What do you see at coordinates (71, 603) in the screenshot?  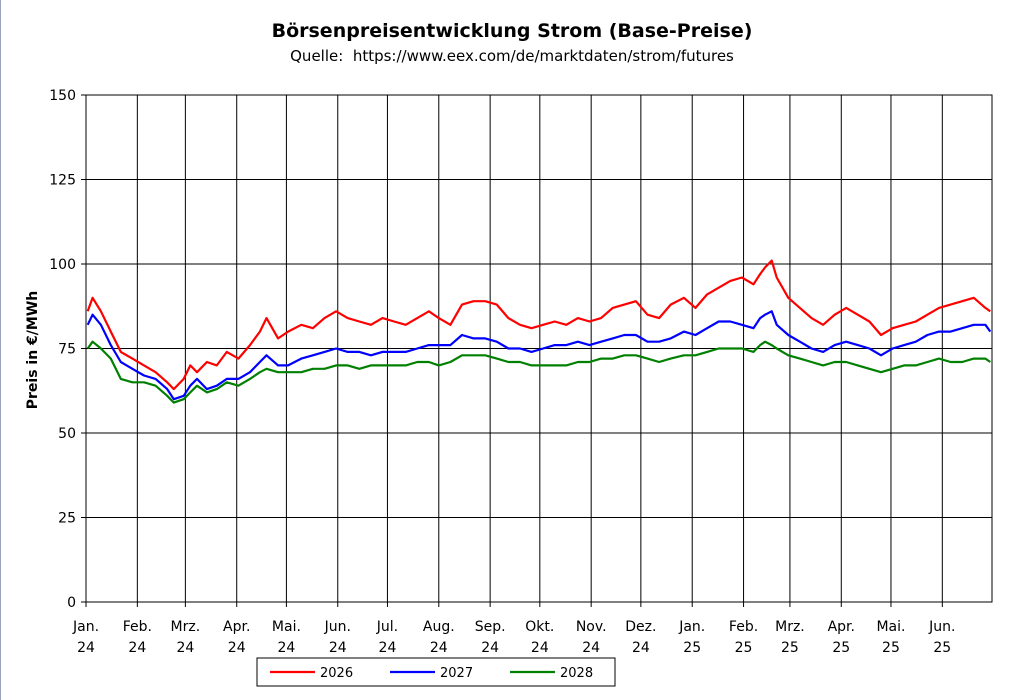 I see `y-tick-label: 0` at bounding box center [71, 603].